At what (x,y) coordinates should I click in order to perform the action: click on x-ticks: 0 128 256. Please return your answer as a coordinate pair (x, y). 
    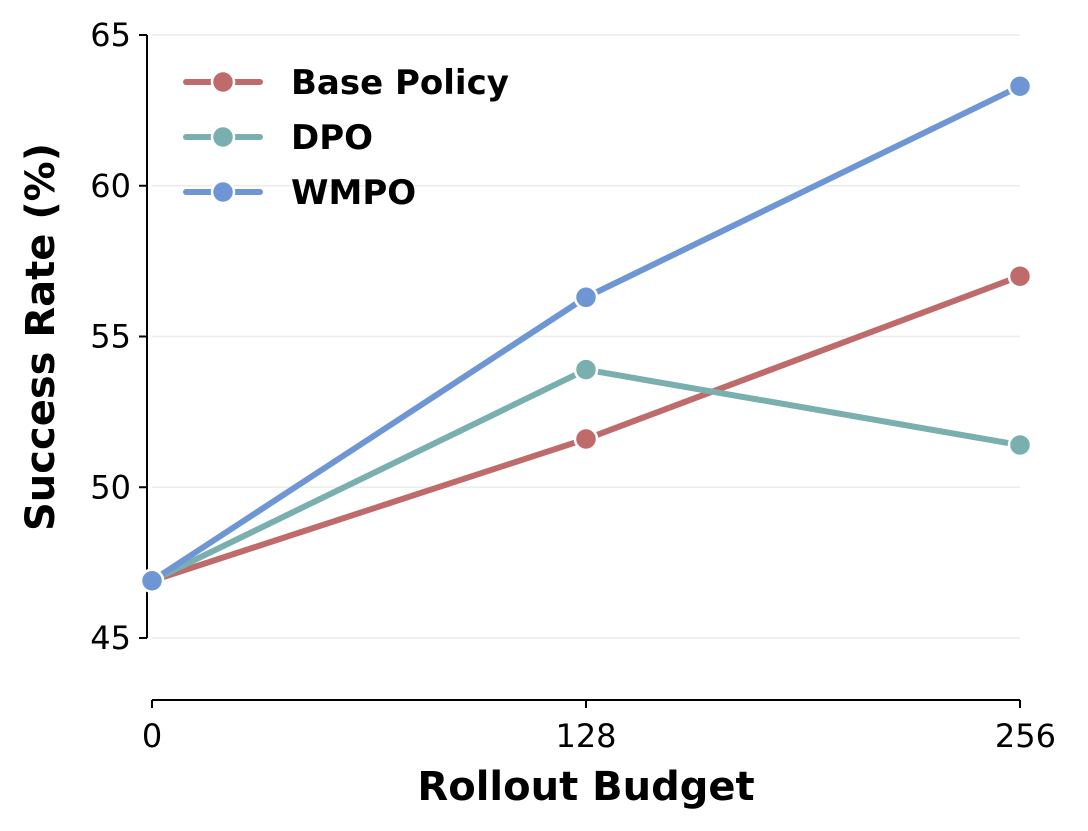
    Looking at the image, I should click on (599, 727).